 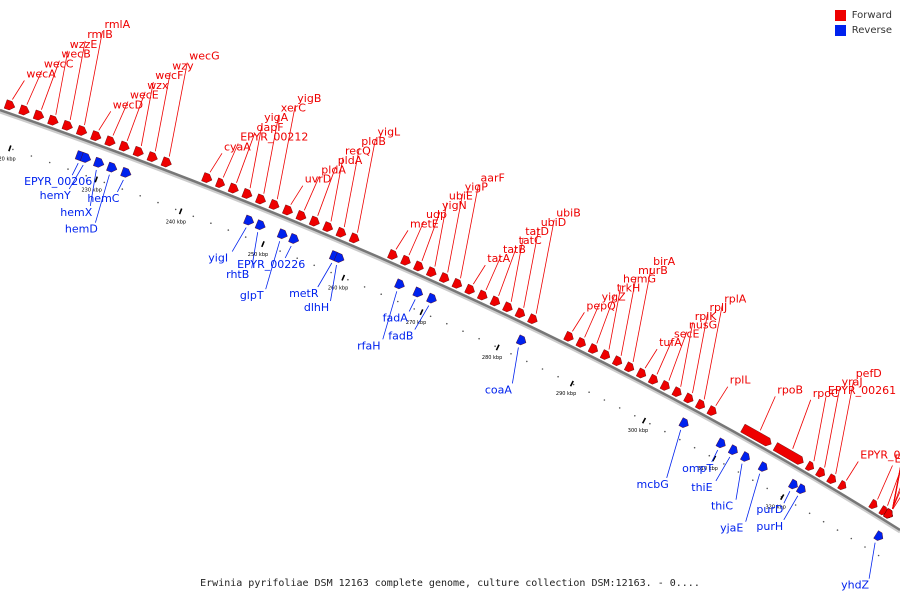 I want to click on gene-label: wecD, so click(x=128, y=104).